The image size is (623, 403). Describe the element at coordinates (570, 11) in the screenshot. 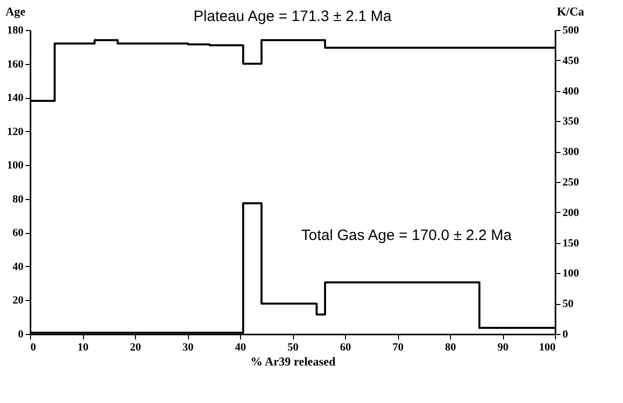

I see `y2-axis-title: K/Ca` at that location.